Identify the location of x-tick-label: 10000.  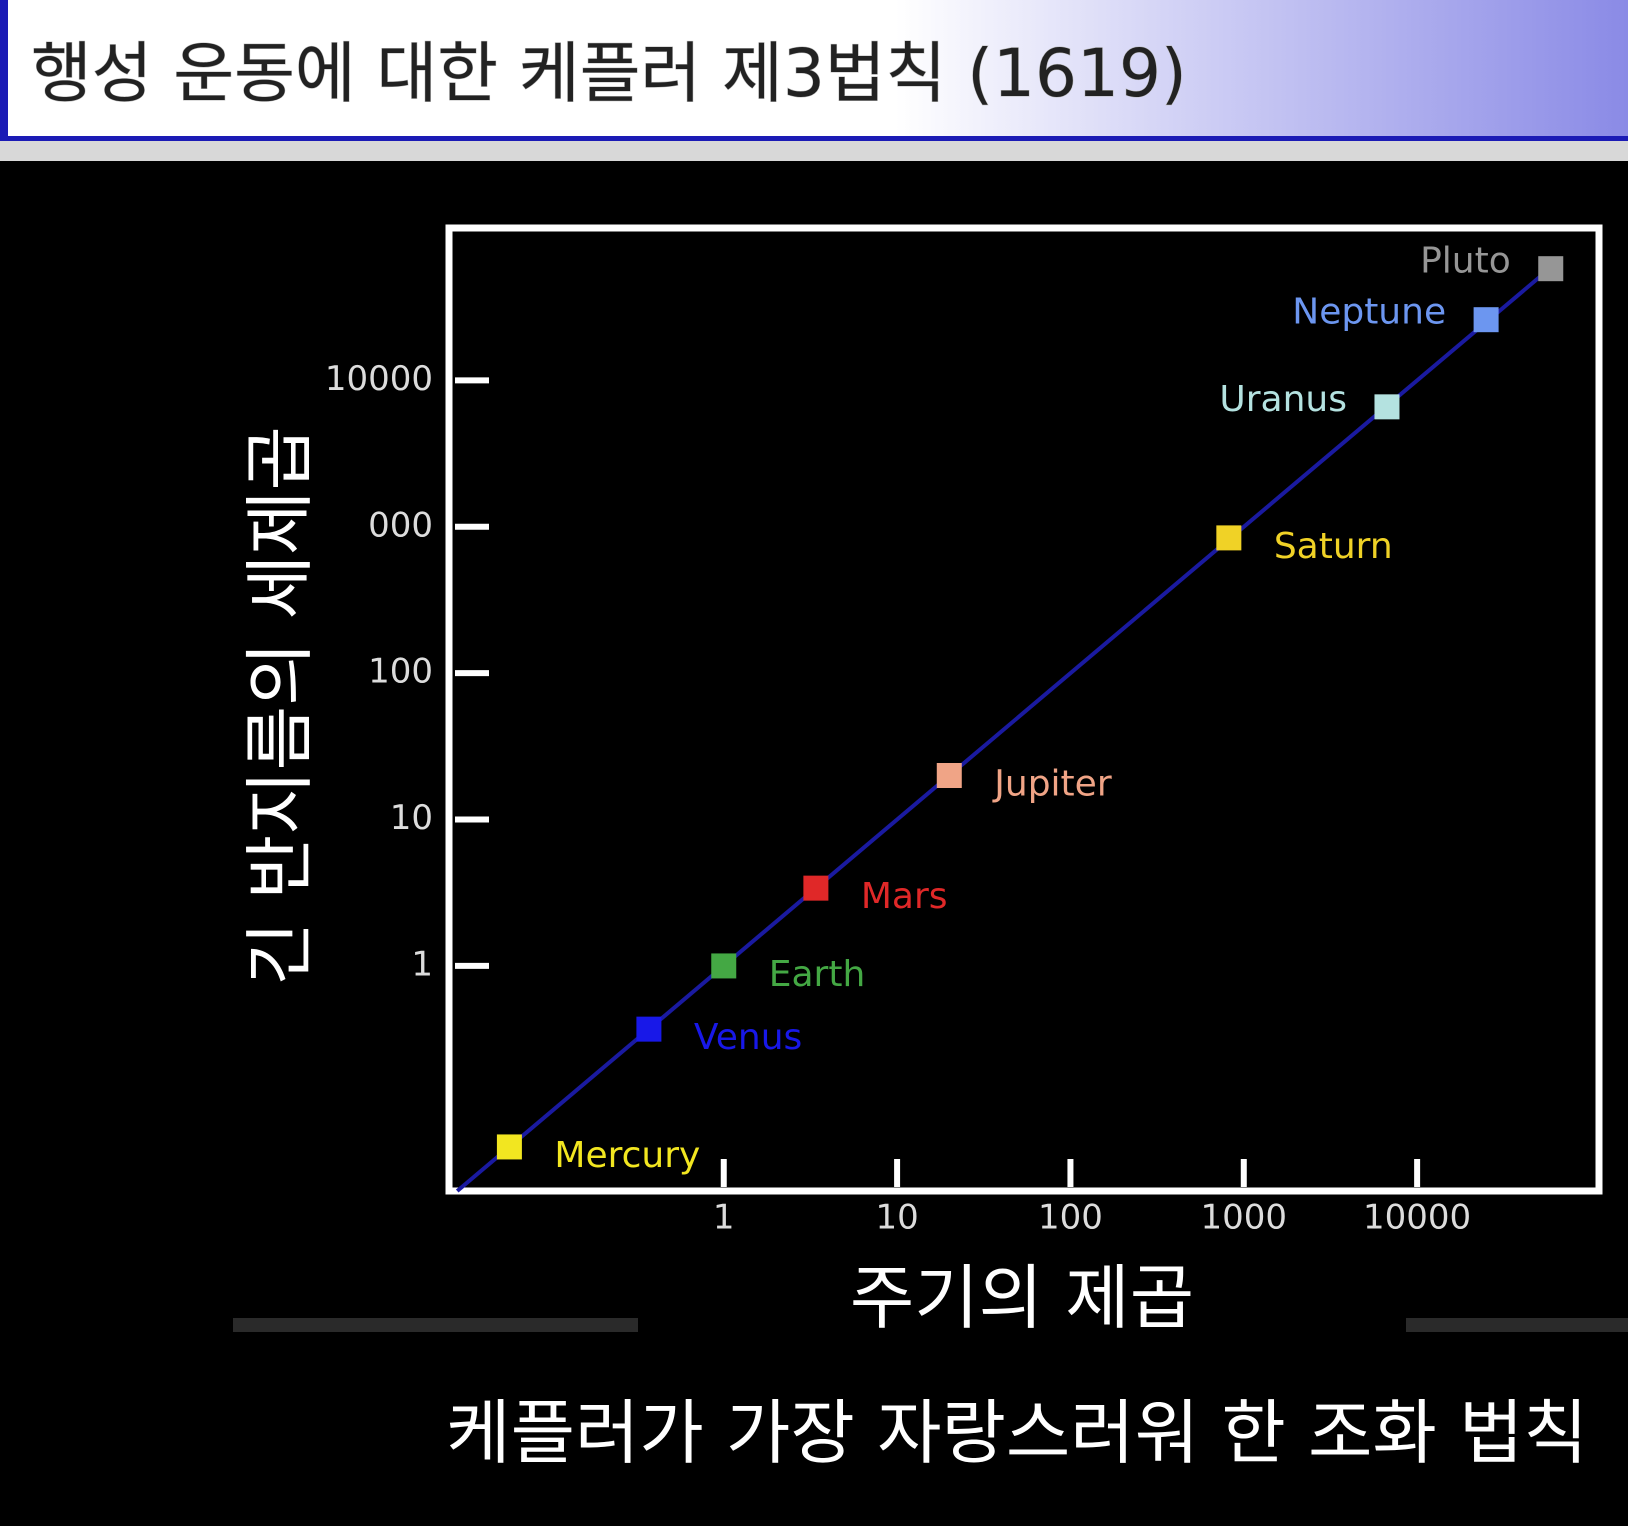
(1417, 1218).